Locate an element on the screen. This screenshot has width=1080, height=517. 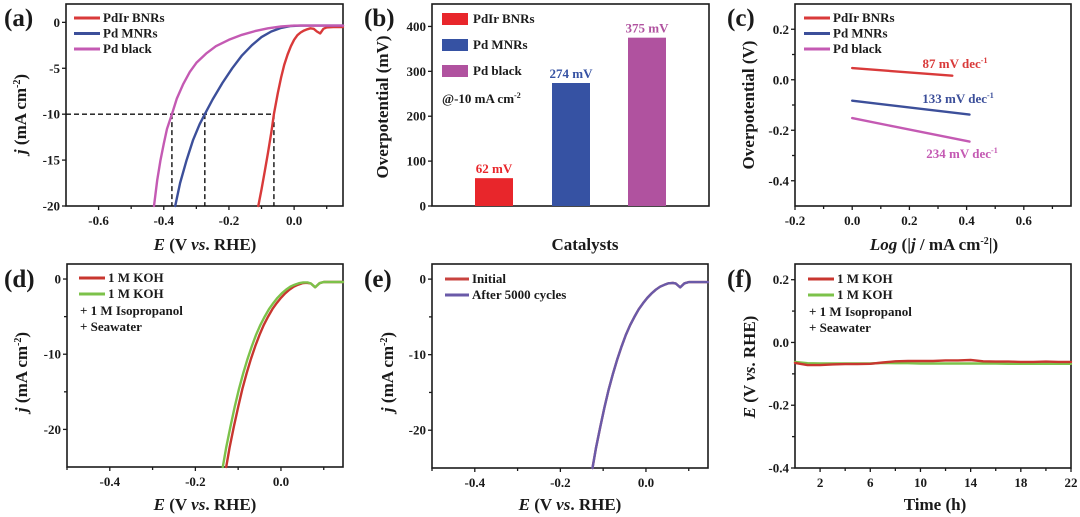
panel-d-xlabel-tail: . RHE) is located at coordinates (230, 504).